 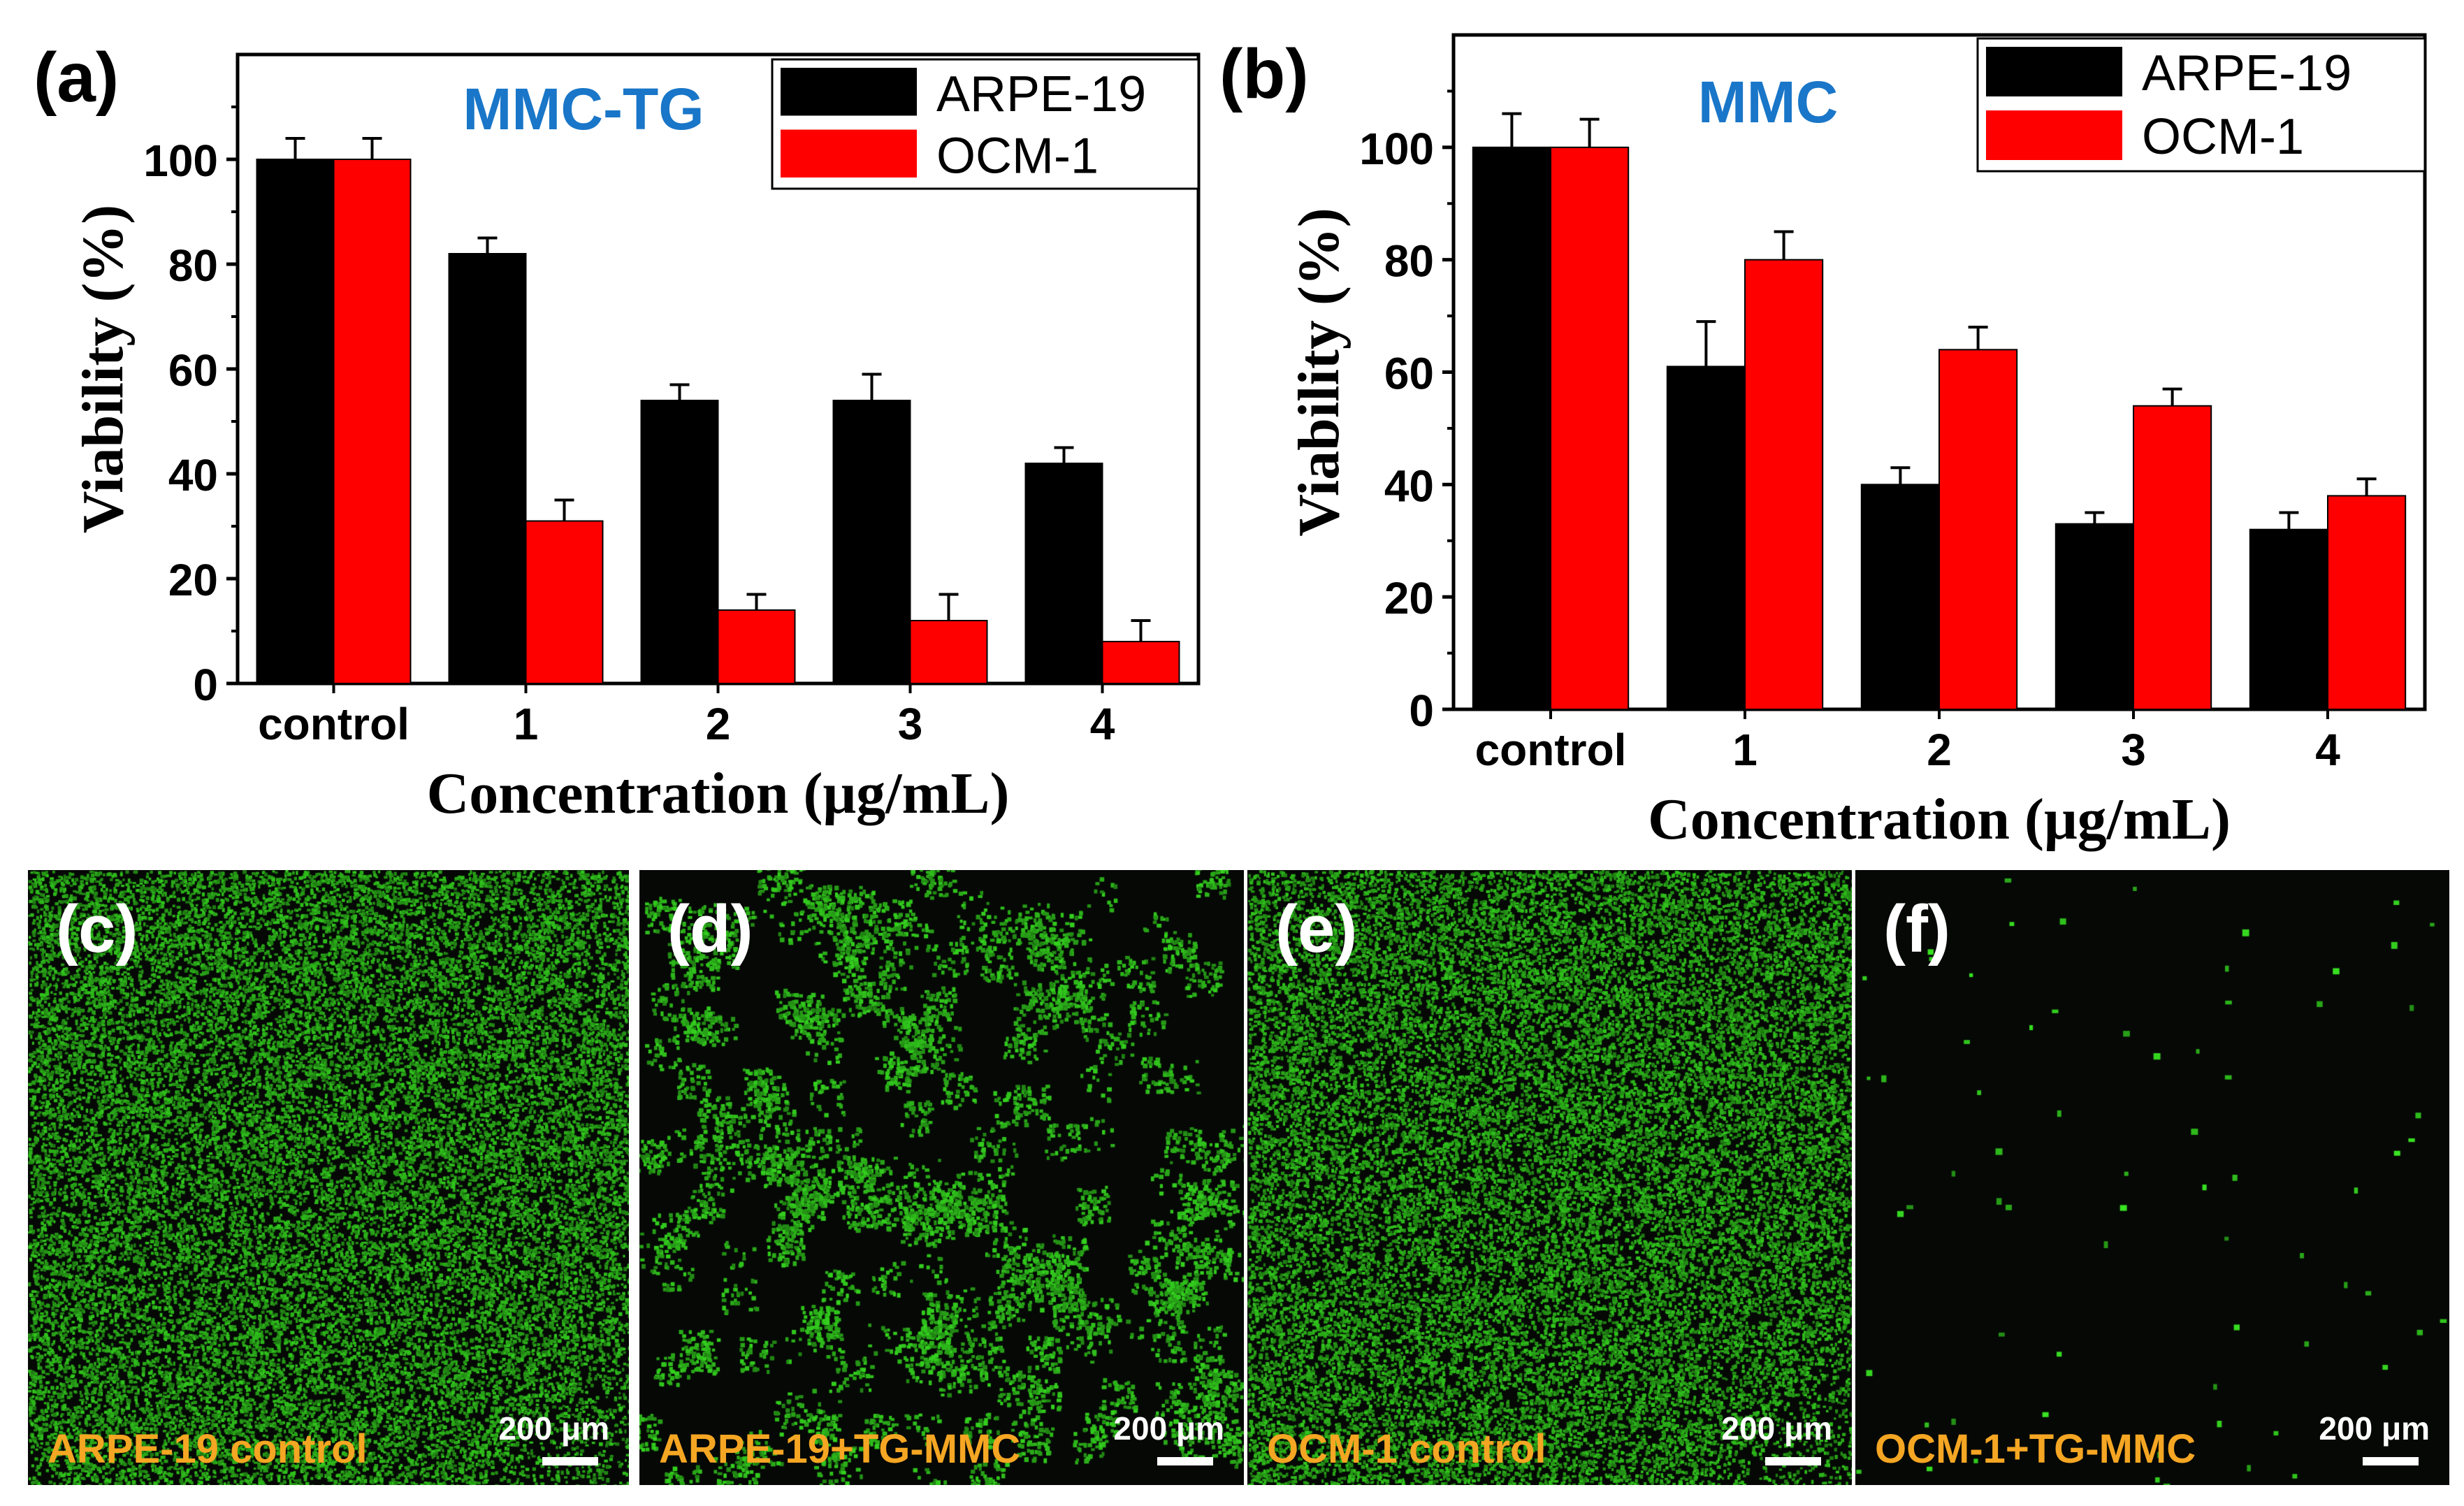 What do you see at coordinates (1264, 74) in the screenshot?
I see `panel-label-b: (b)` at bounding box center [1264, 74].